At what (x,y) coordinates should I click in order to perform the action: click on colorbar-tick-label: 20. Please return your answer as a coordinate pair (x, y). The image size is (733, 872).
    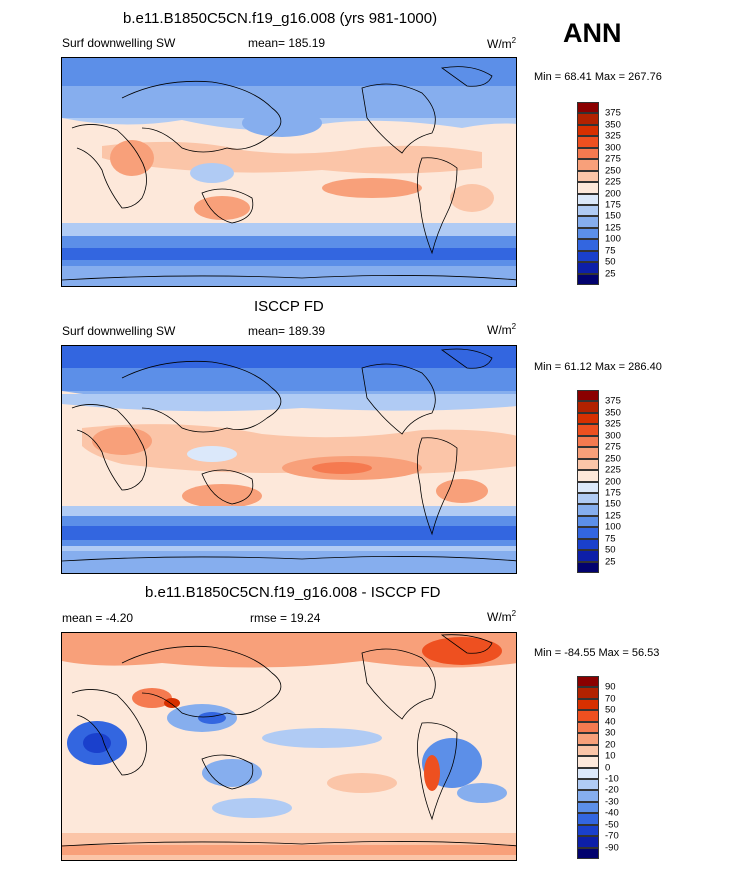
    Looking at the image, I should click on (610, 745).